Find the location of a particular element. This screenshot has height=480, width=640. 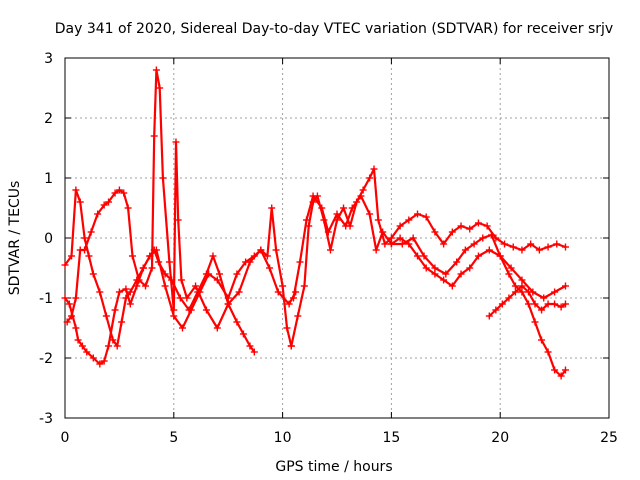

series-trace-f is located at coordinates (478, 268).